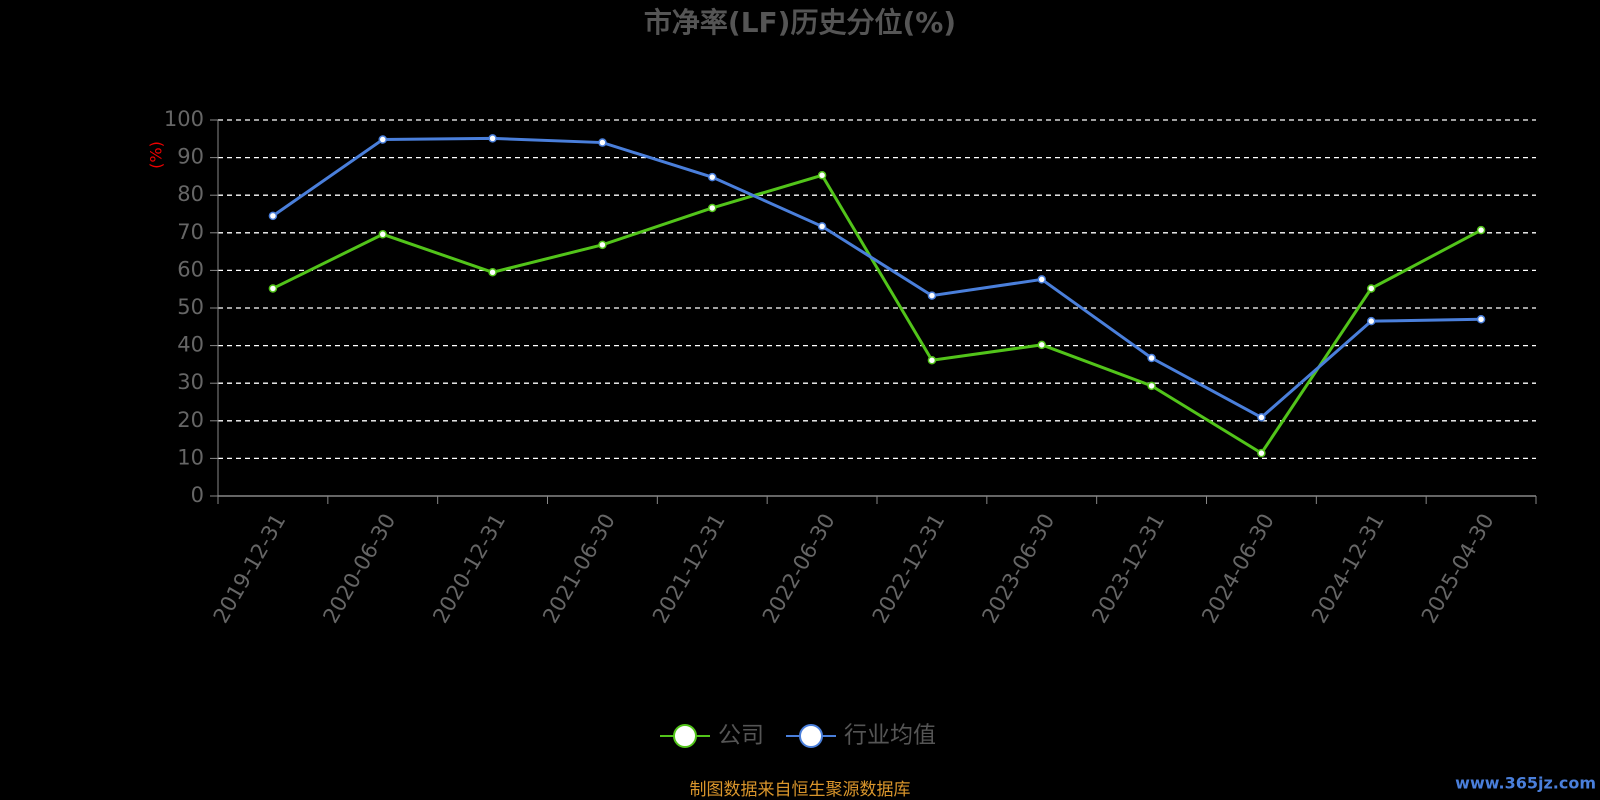 The height and width of the screenshot is (800, 1600). I want to click on x-tick-label: 2024-12-31, so click(1348, 569).